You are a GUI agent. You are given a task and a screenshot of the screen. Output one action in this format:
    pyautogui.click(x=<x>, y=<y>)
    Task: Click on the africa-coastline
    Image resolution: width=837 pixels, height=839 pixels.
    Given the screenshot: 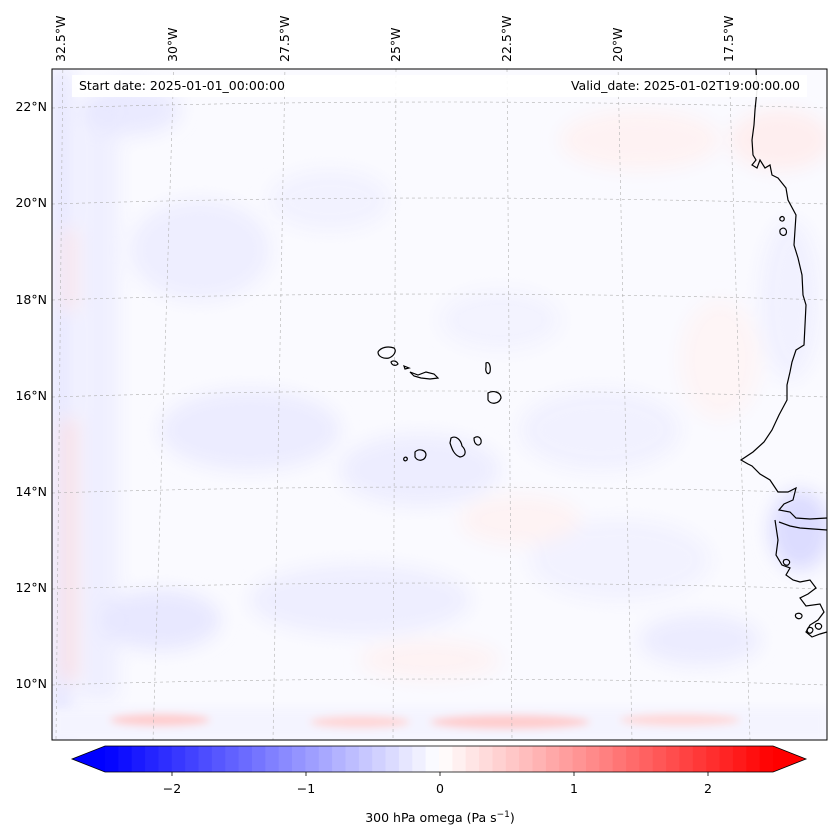 What is the action you would take?
    pyautogui.click(x=783, y=294)
    